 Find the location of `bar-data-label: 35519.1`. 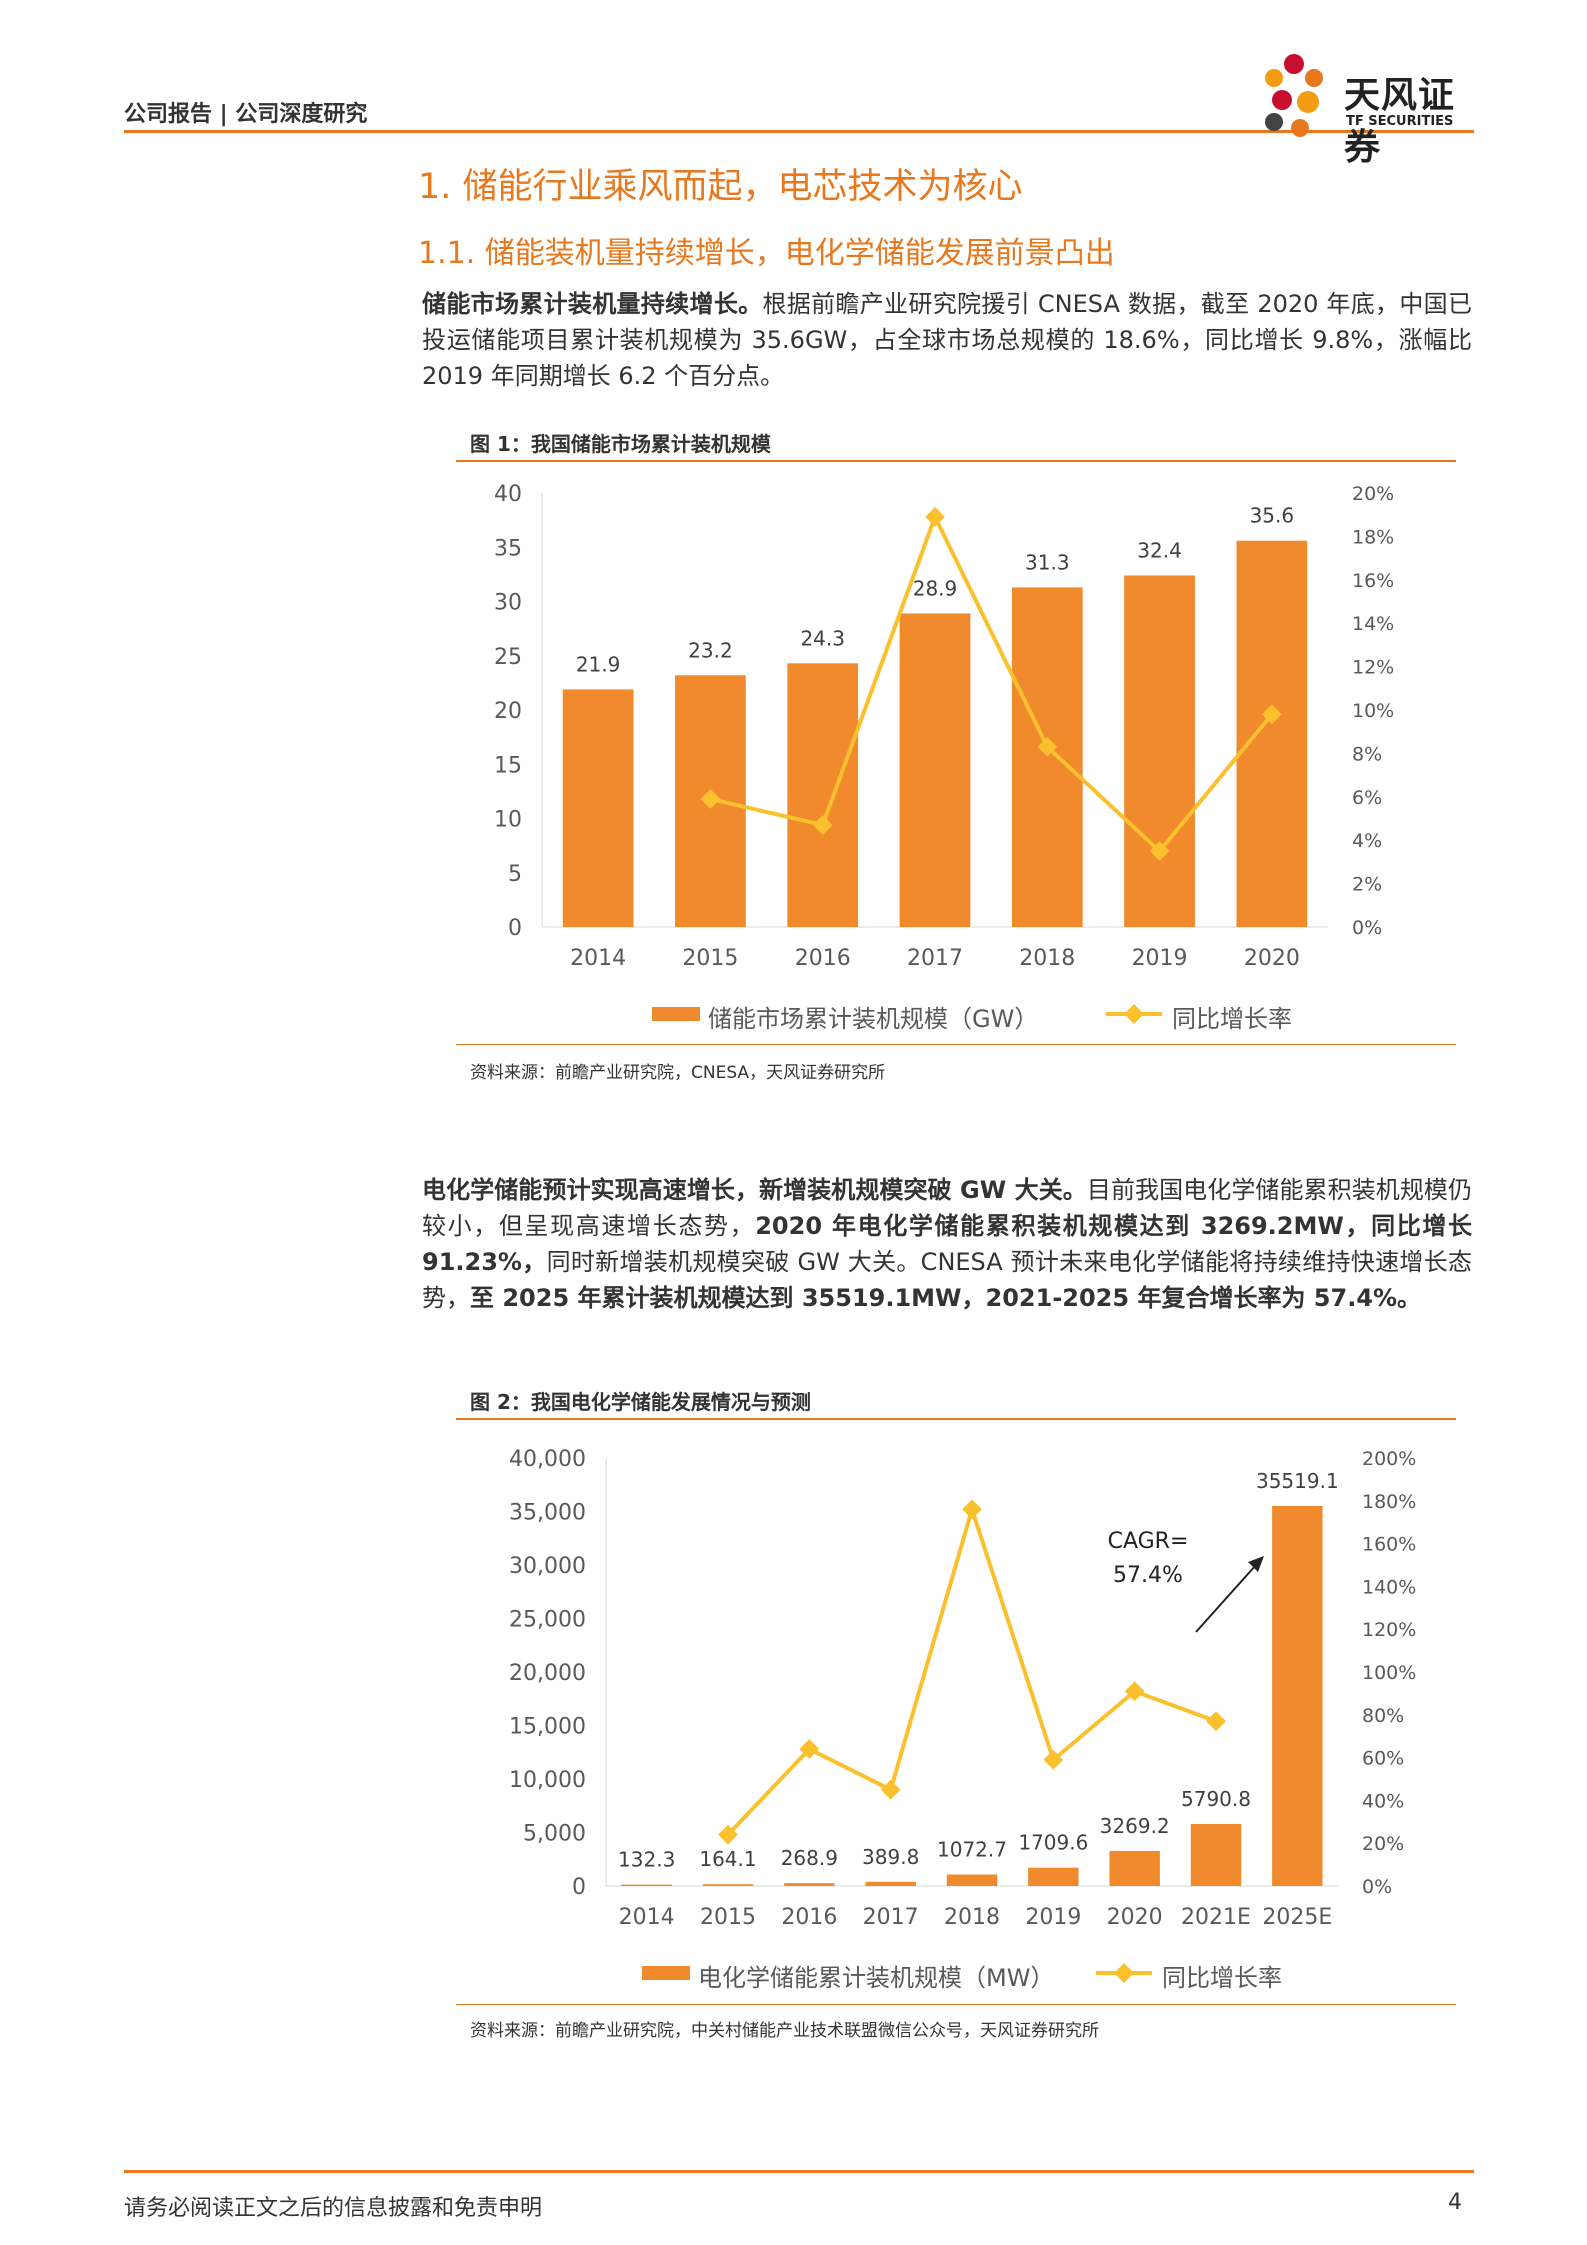

bar-data-label: 35519.1 is located at coordinates (1297, 1481).